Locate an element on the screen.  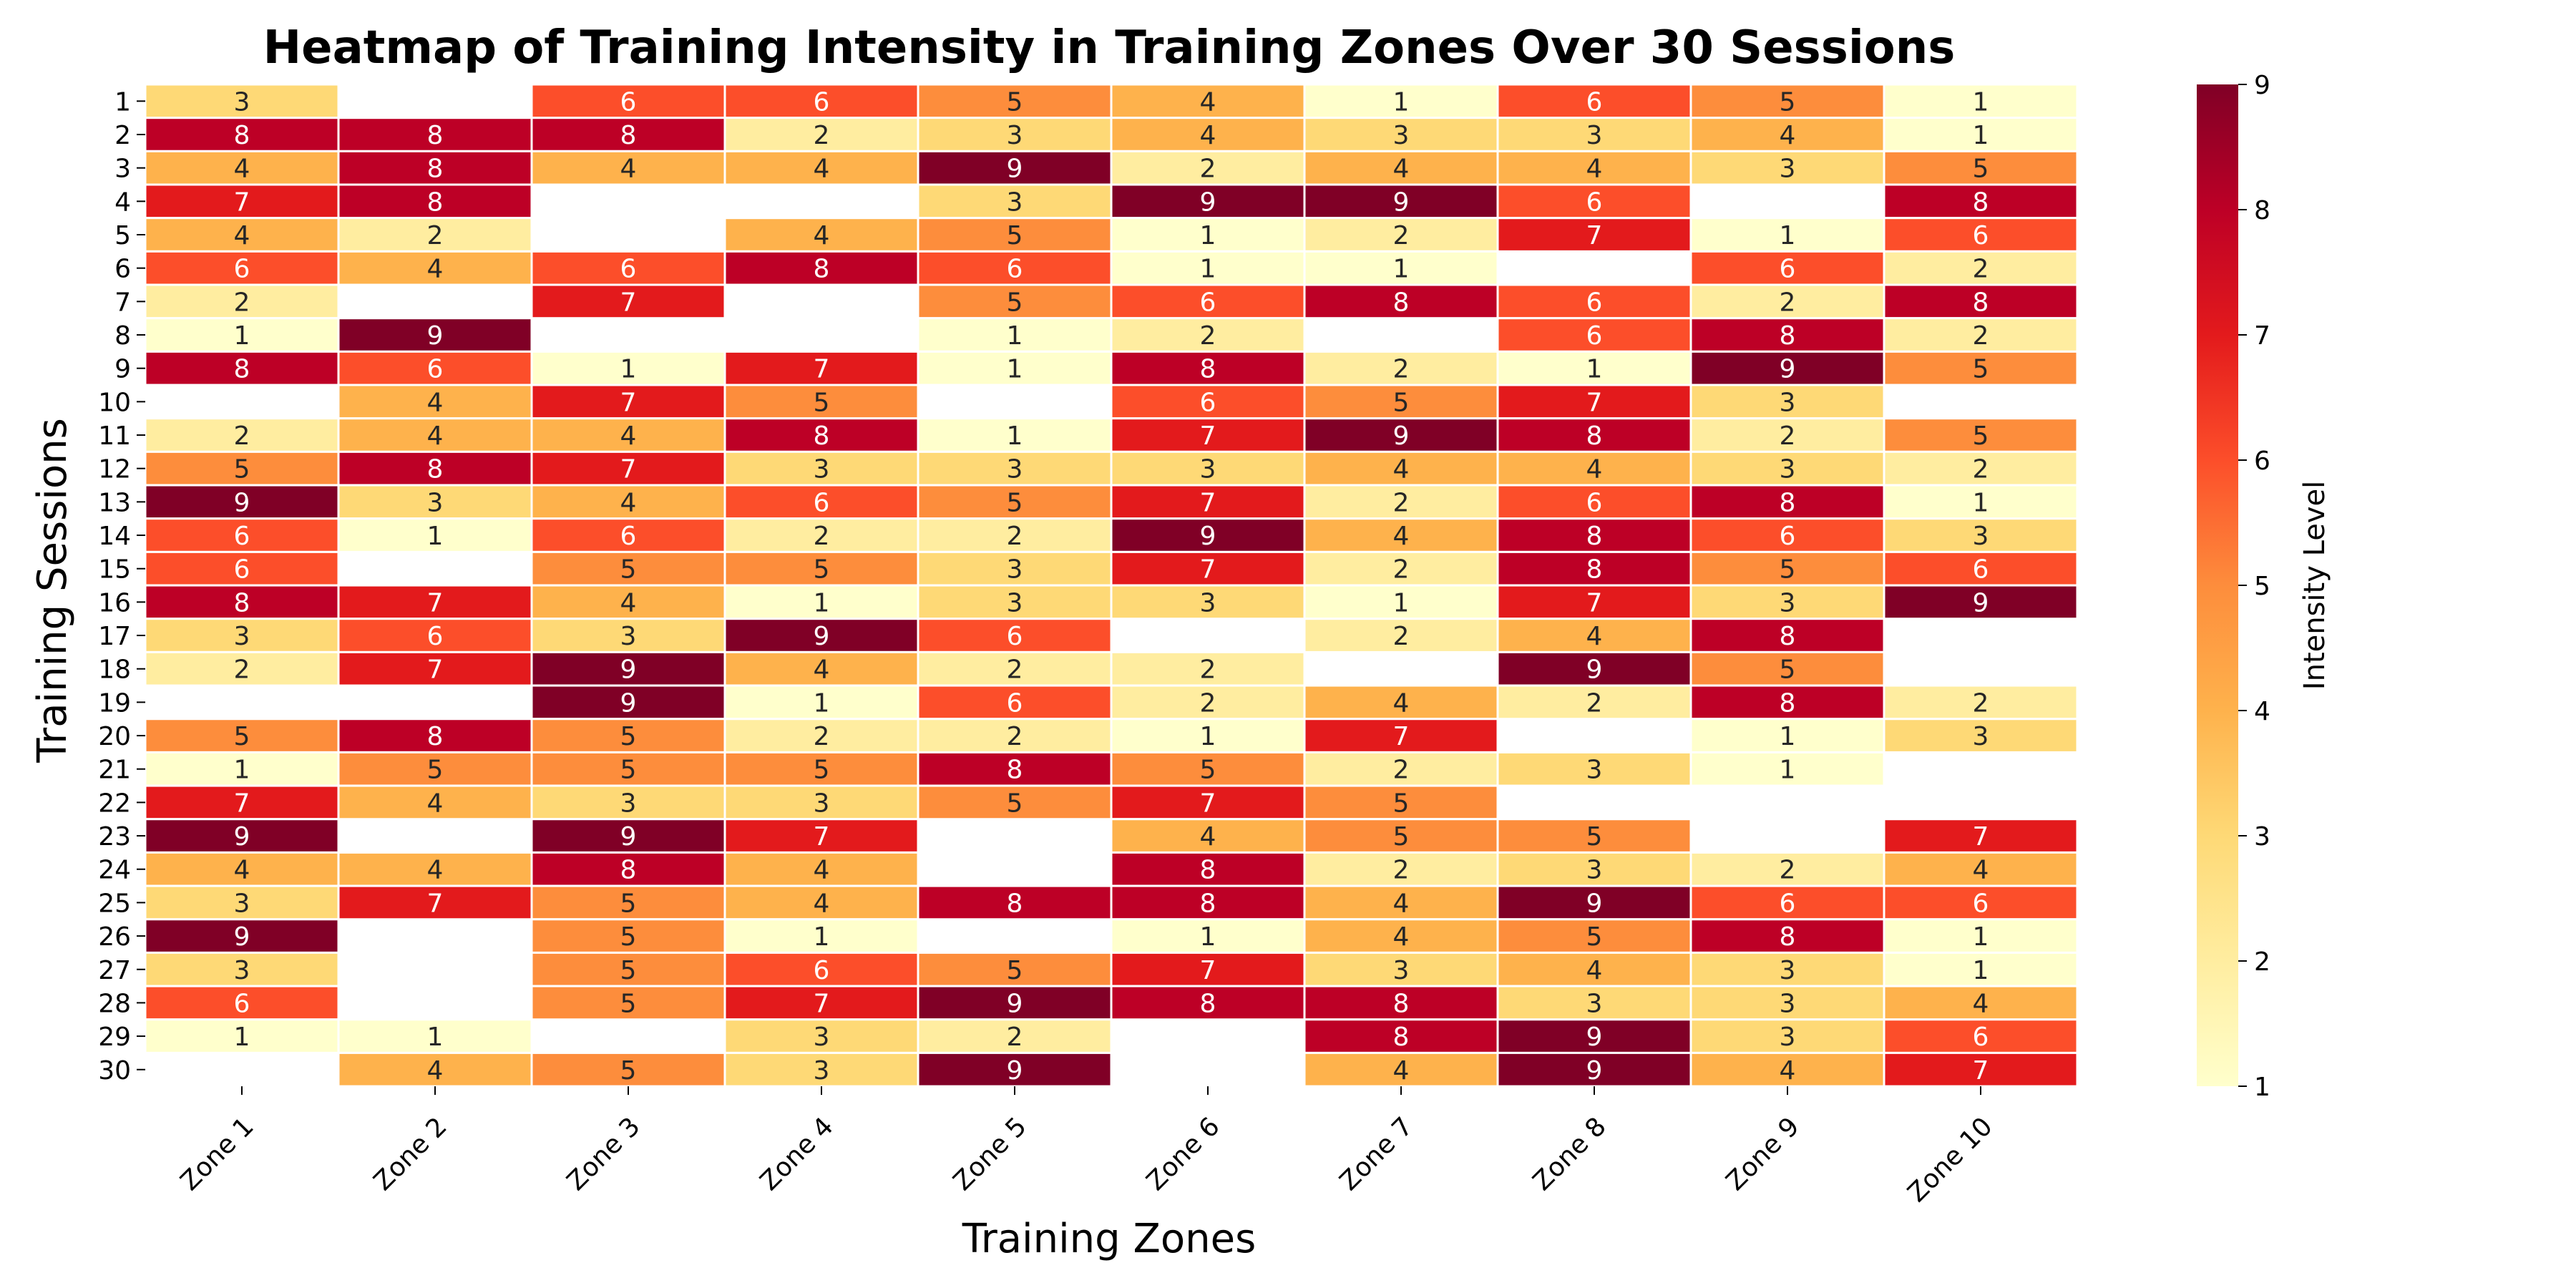
y-tick-label: 27 is located at coordinates (114, 970).